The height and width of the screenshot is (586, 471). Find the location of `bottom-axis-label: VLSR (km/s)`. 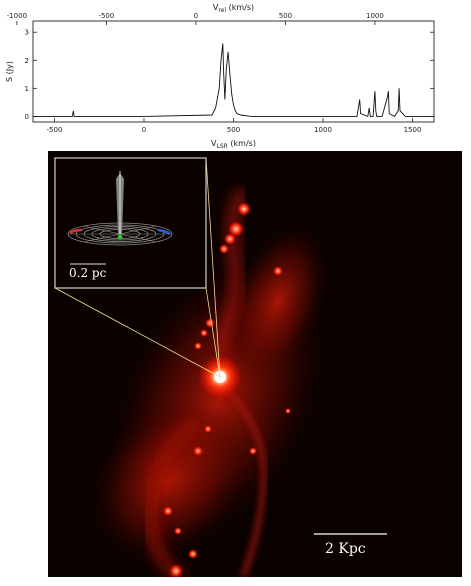

bottom-axis-label: VLSR (km/s) is located at coordinates (233, 144).